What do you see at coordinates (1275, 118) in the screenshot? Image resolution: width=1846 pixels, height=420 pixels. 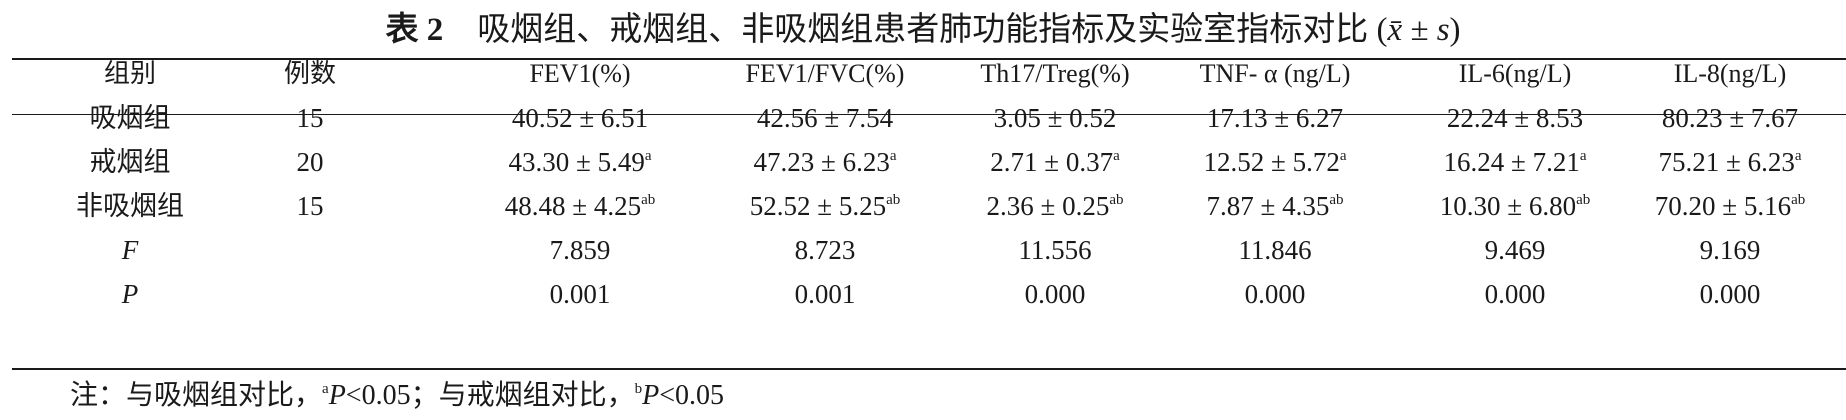 I see `value-cell: 17.13 ± 6.27` at bounding box center [1275, 118].